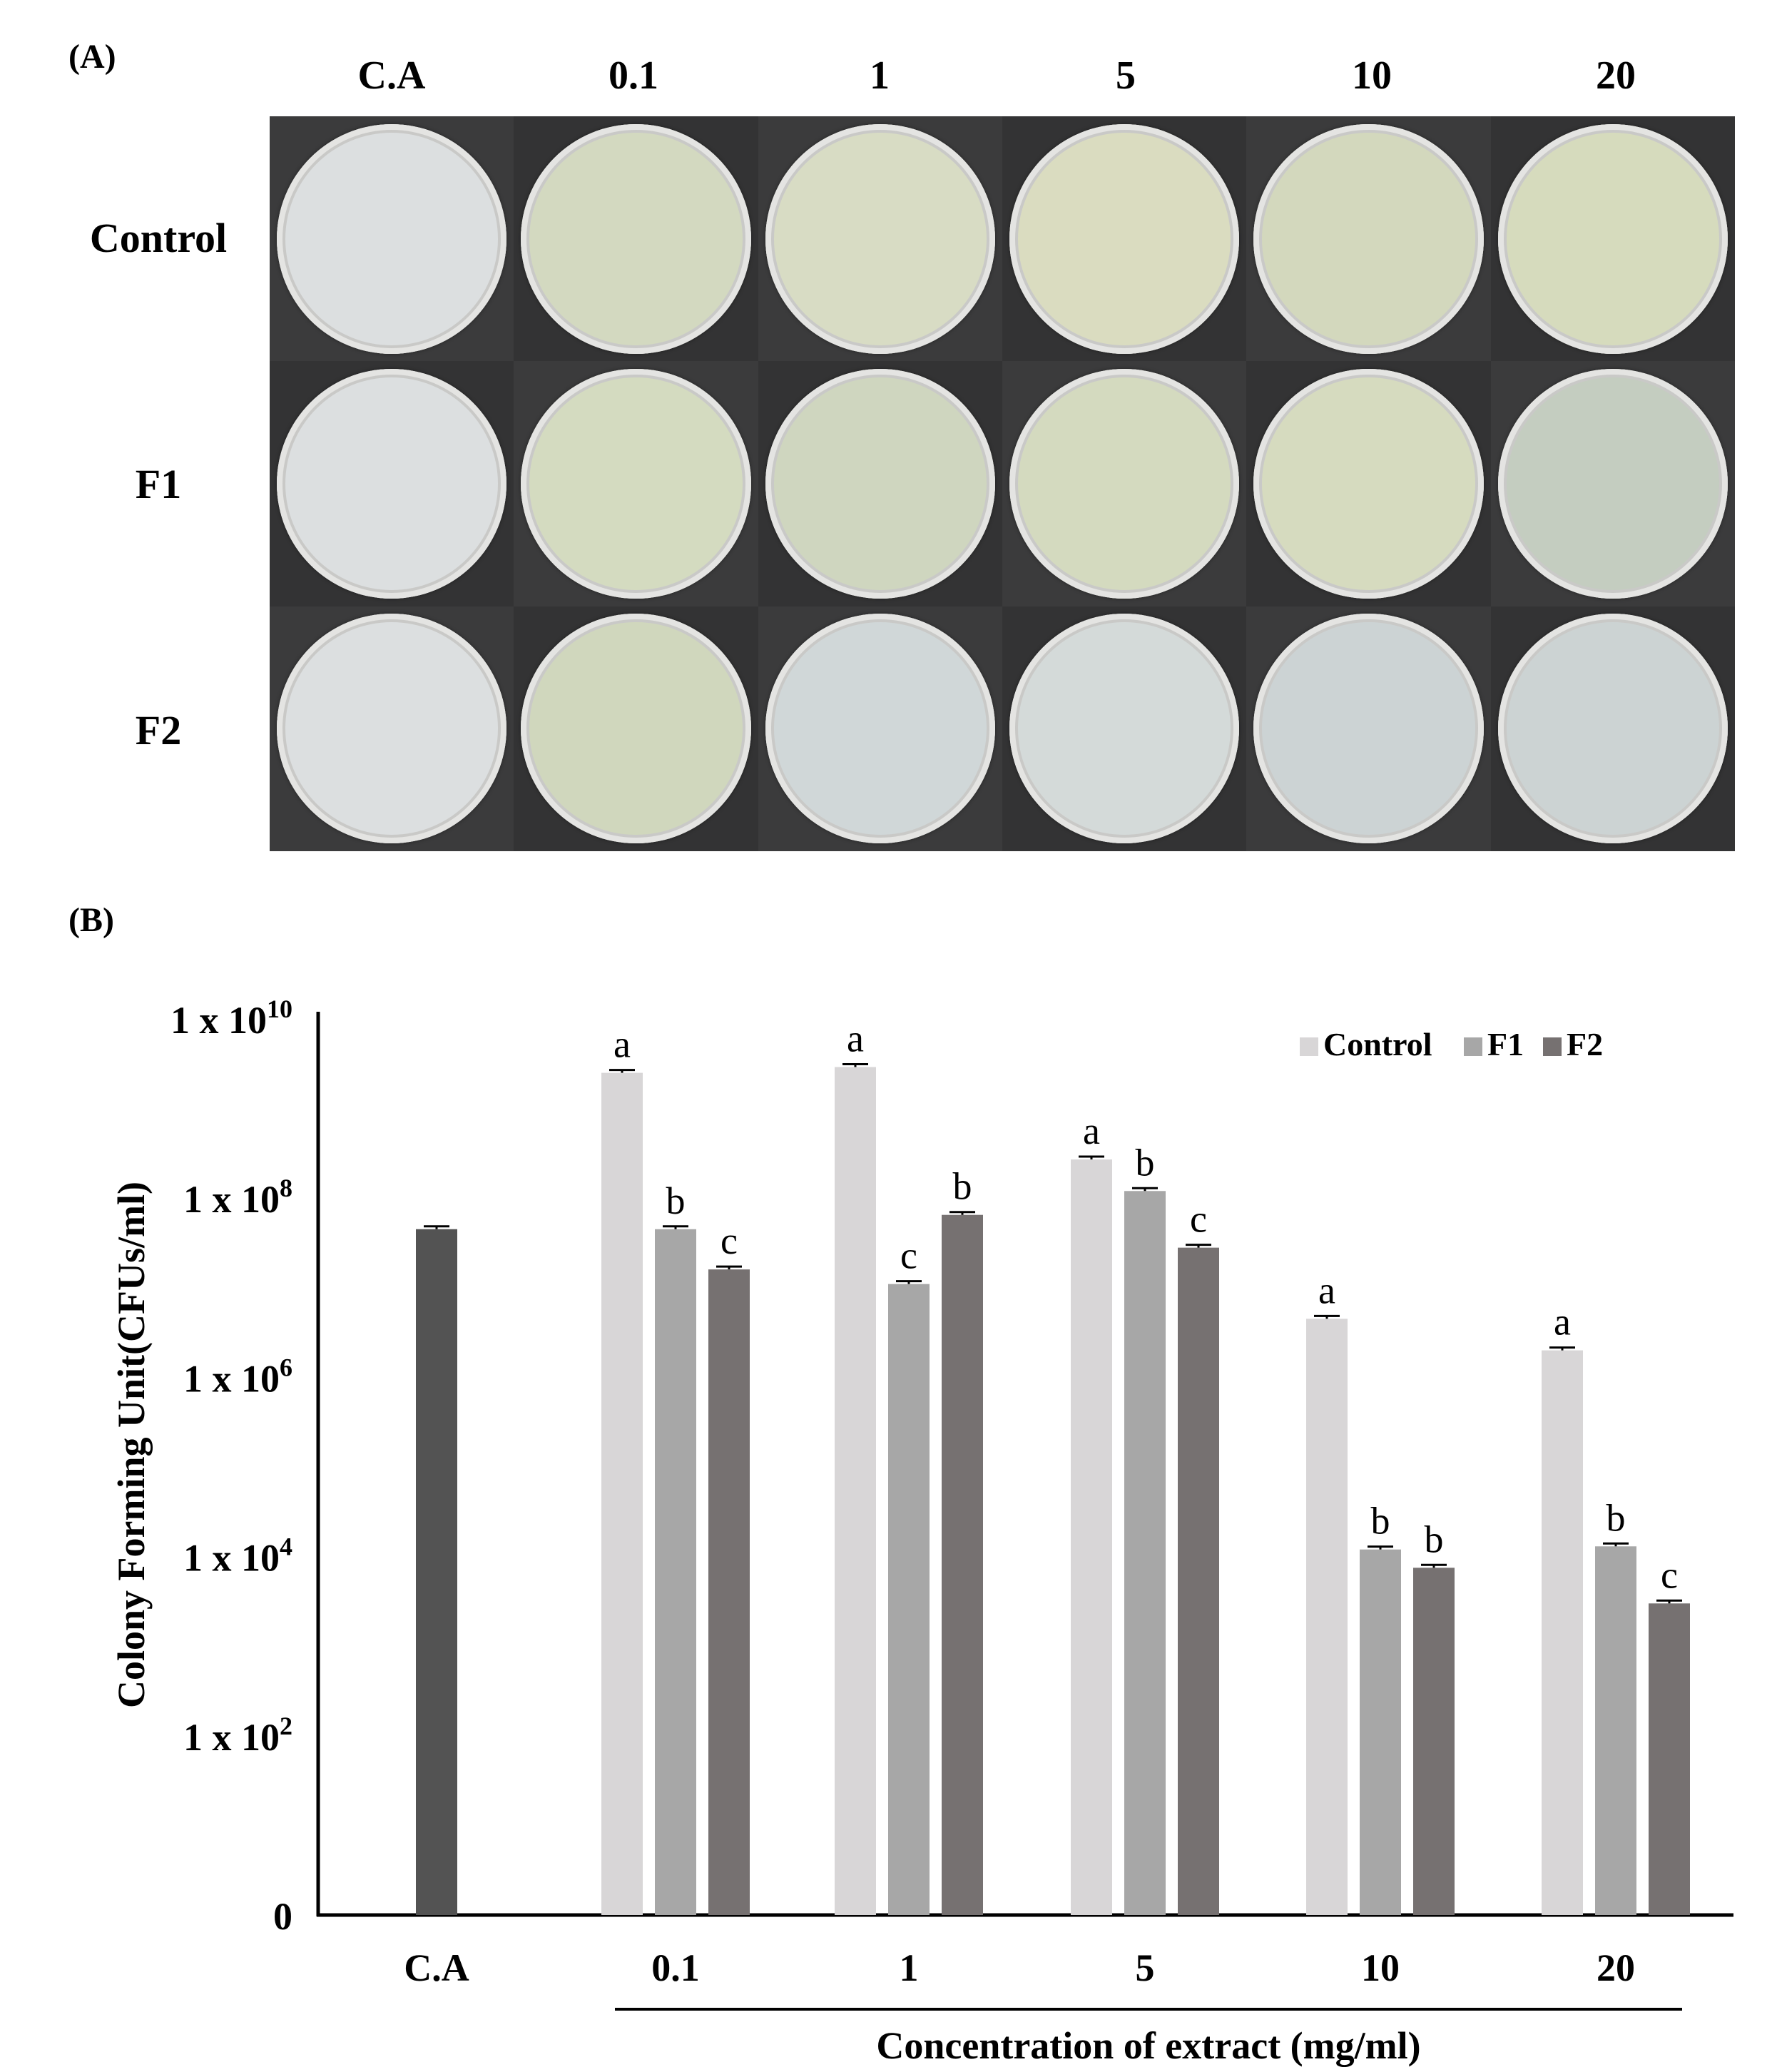  What do you see at coordinates (909, 1968) in the screenshot?
I see `x-tick-label: 1` at bounding box center [909, 1968].